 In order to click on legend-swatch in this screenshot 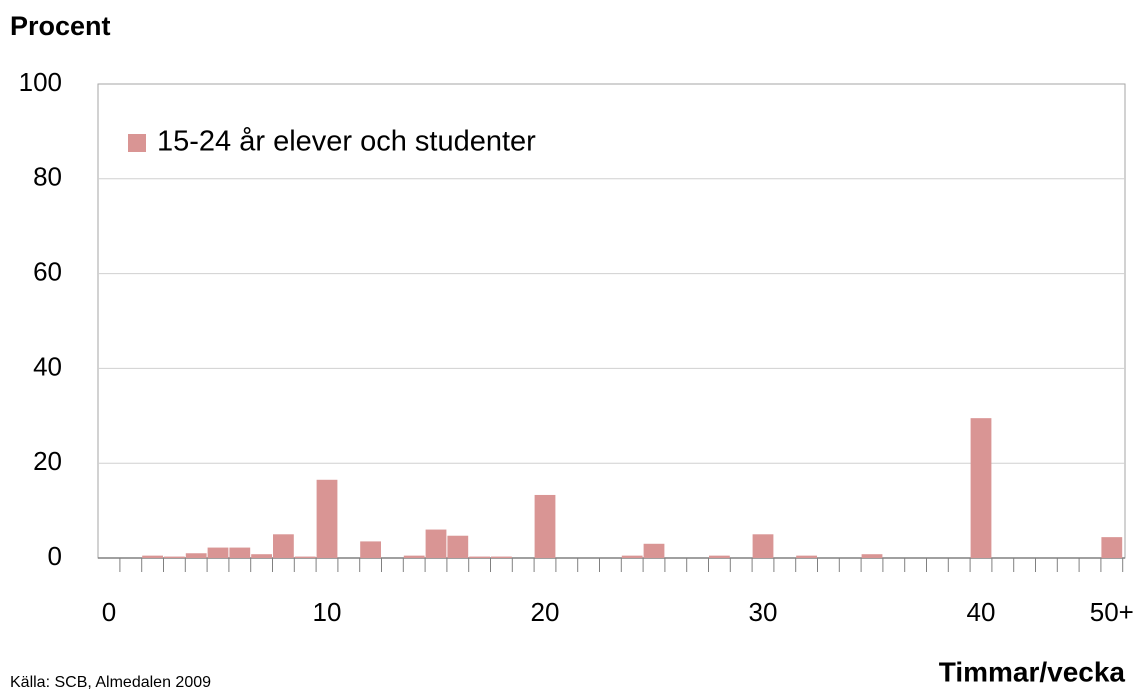, I will do `click(137, 143)`.